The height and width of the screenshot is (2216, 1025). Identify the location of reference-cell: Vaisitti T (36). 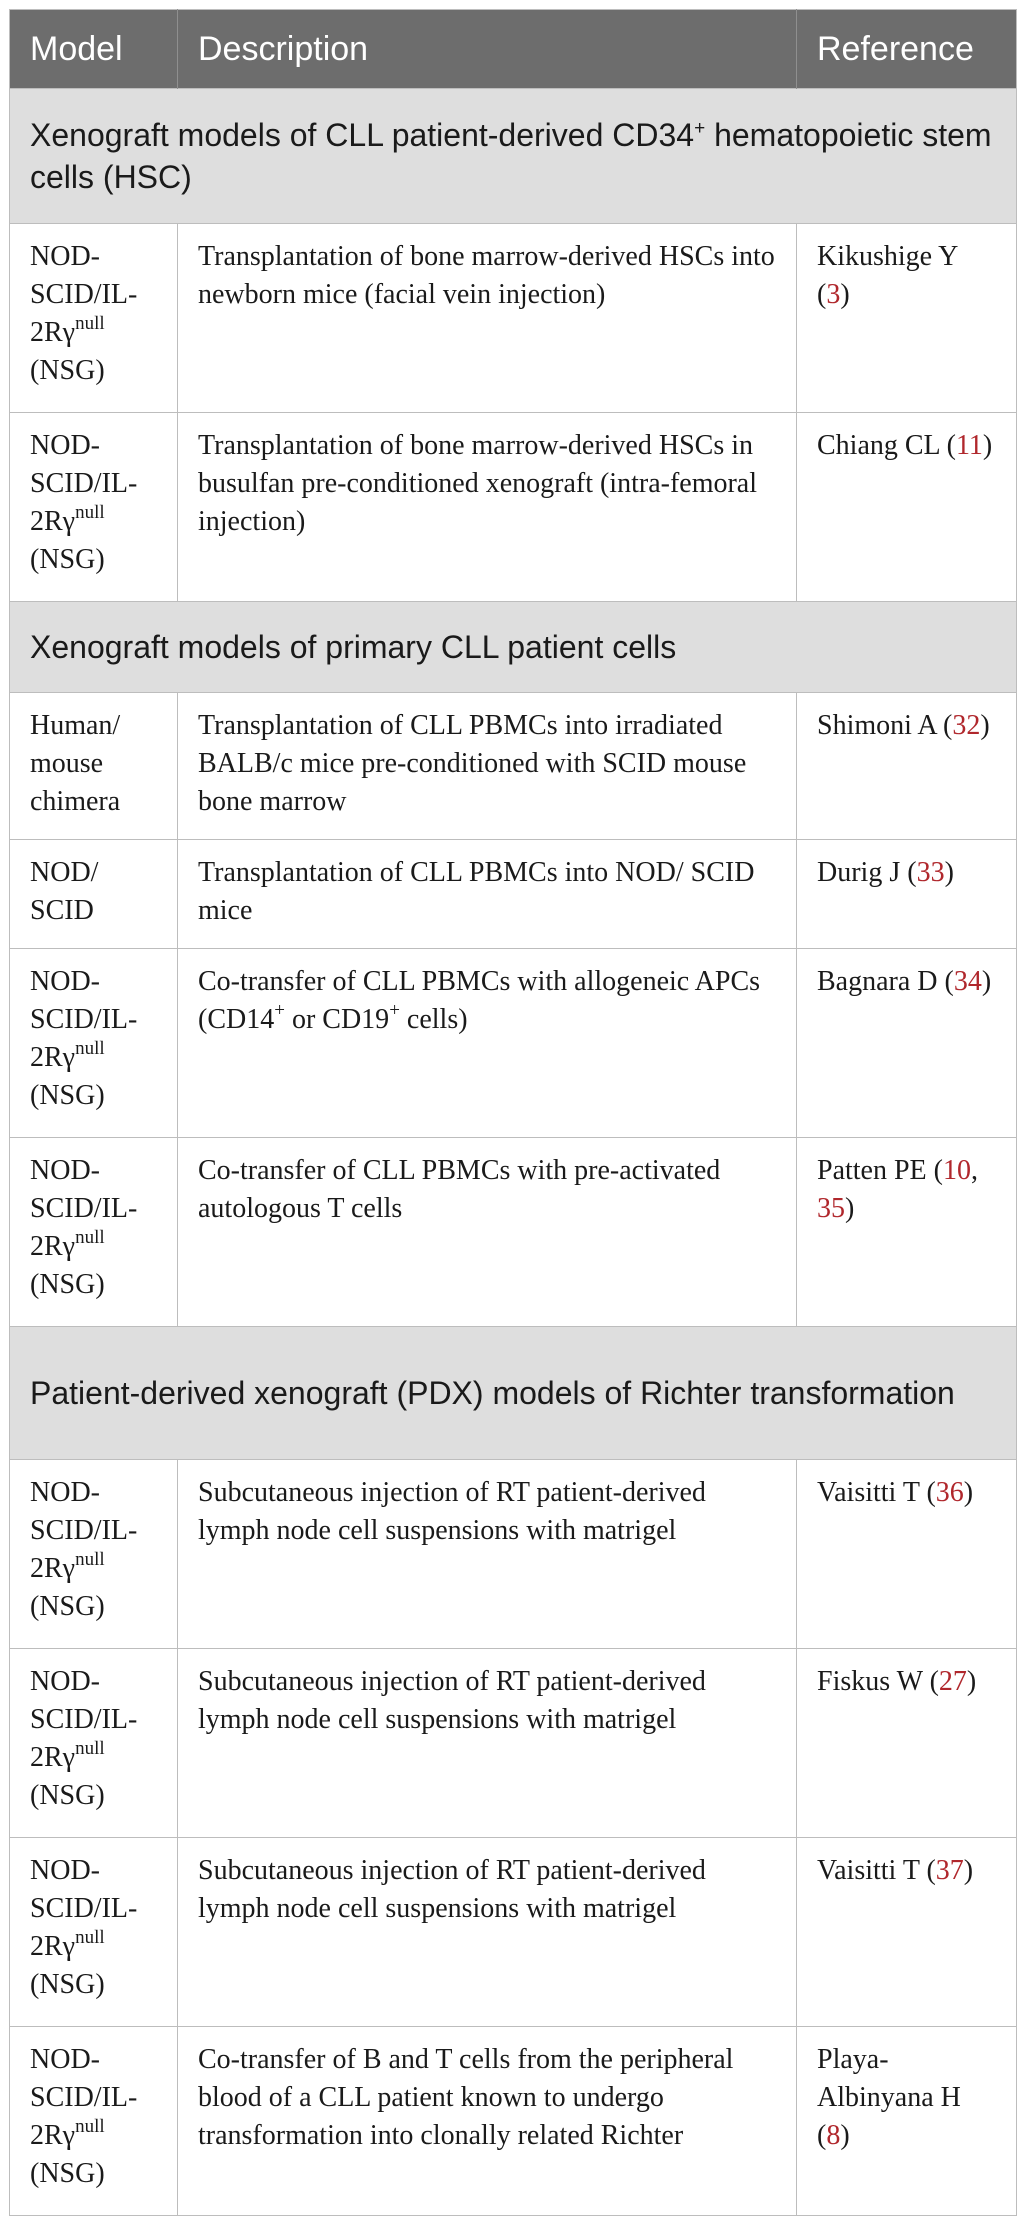
(906, 1554).